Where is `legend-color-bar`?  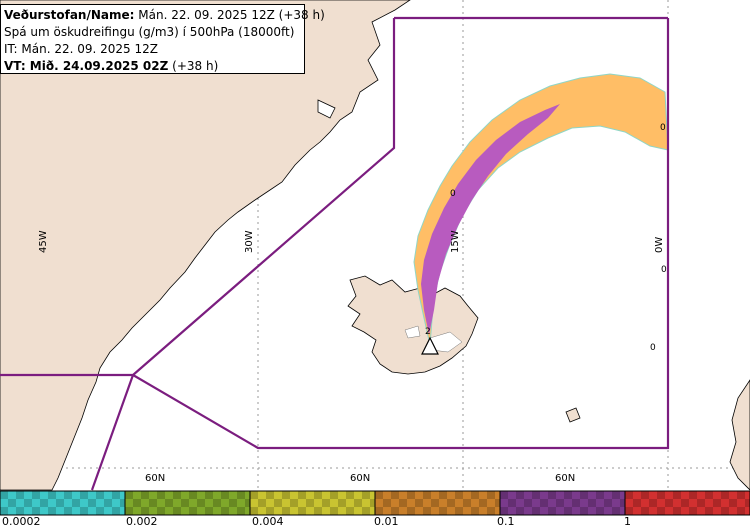 legend-color-bar is located at coordinates (375, 503).